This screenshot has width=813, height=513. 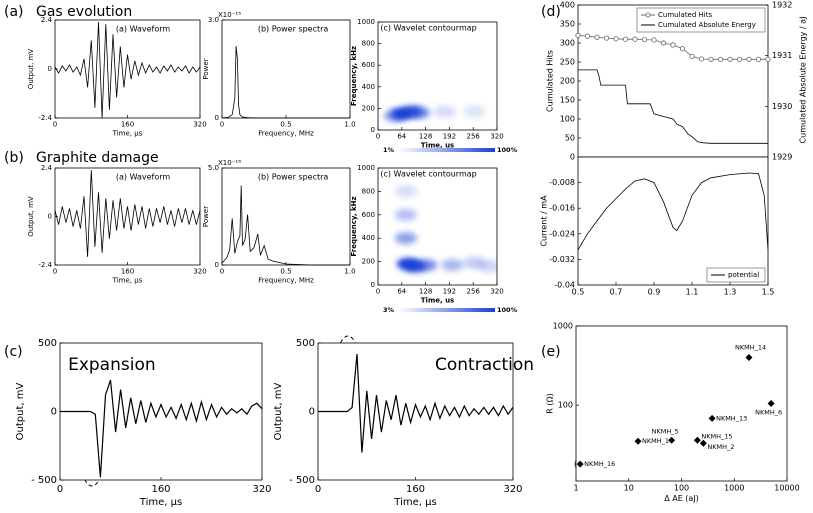 I want to click on y2-axis-label: Cumulated Absolute Energy / aJ, so click(x=803, y=80).